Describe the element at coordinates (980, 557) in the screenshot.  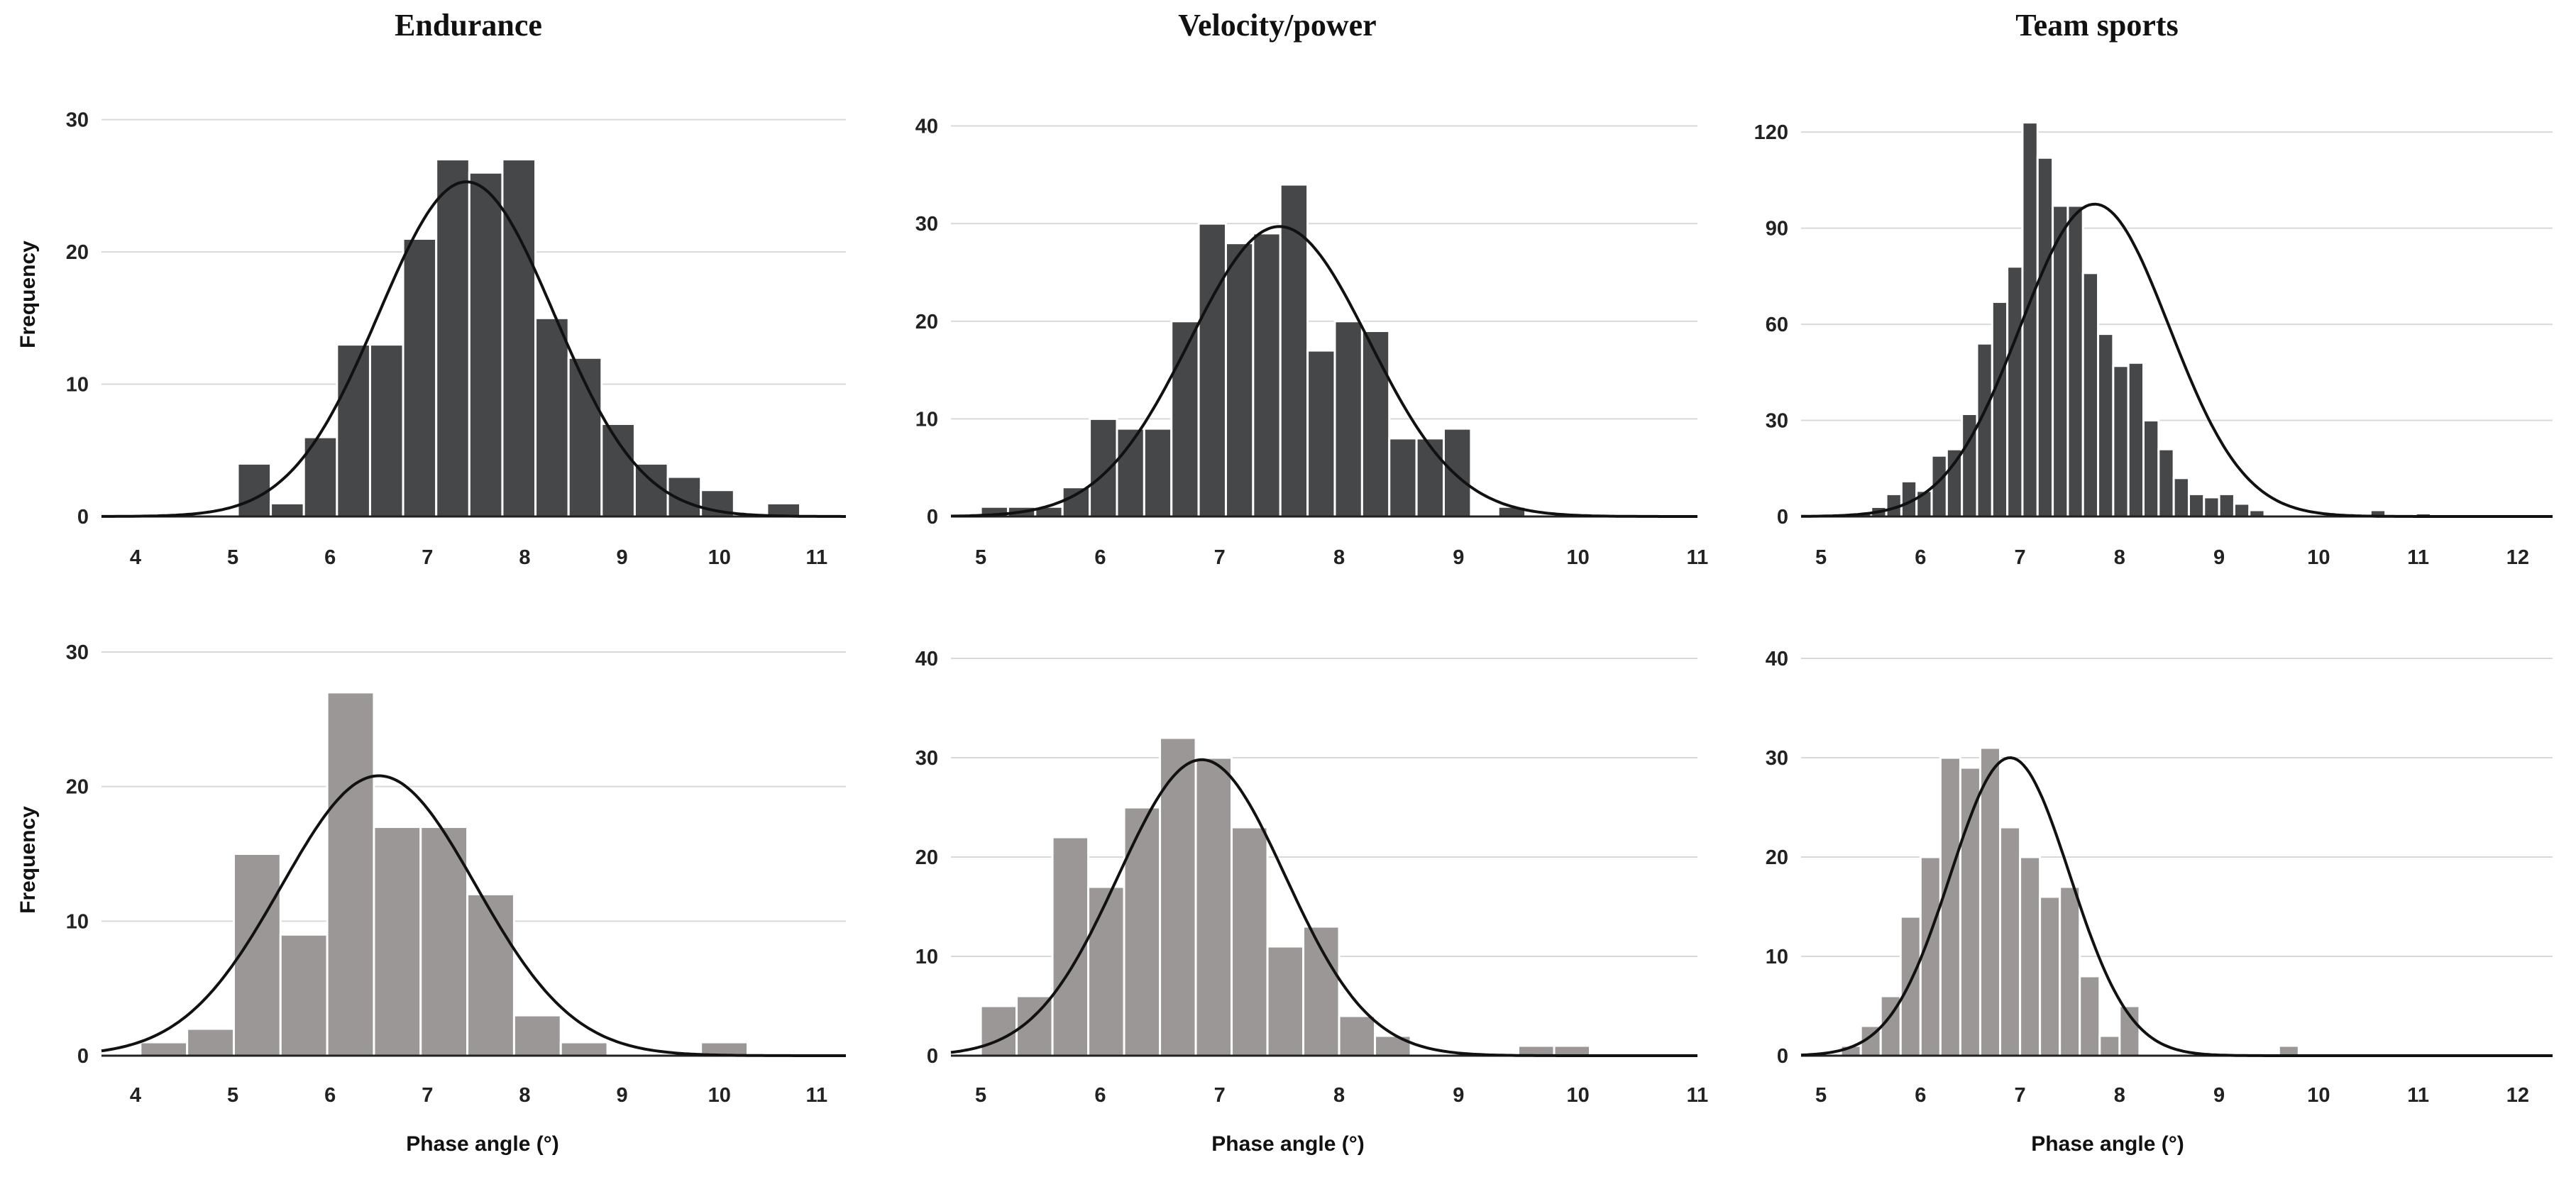
I see `velocity-top-xtick-label: 5` at that location.